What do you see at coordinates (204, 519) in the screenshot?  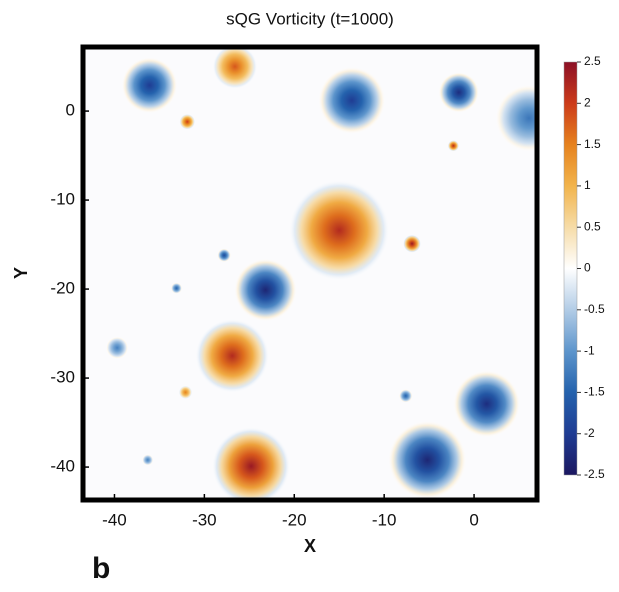 I see `x-tick-label: -30` at bounding box center [204, 519].